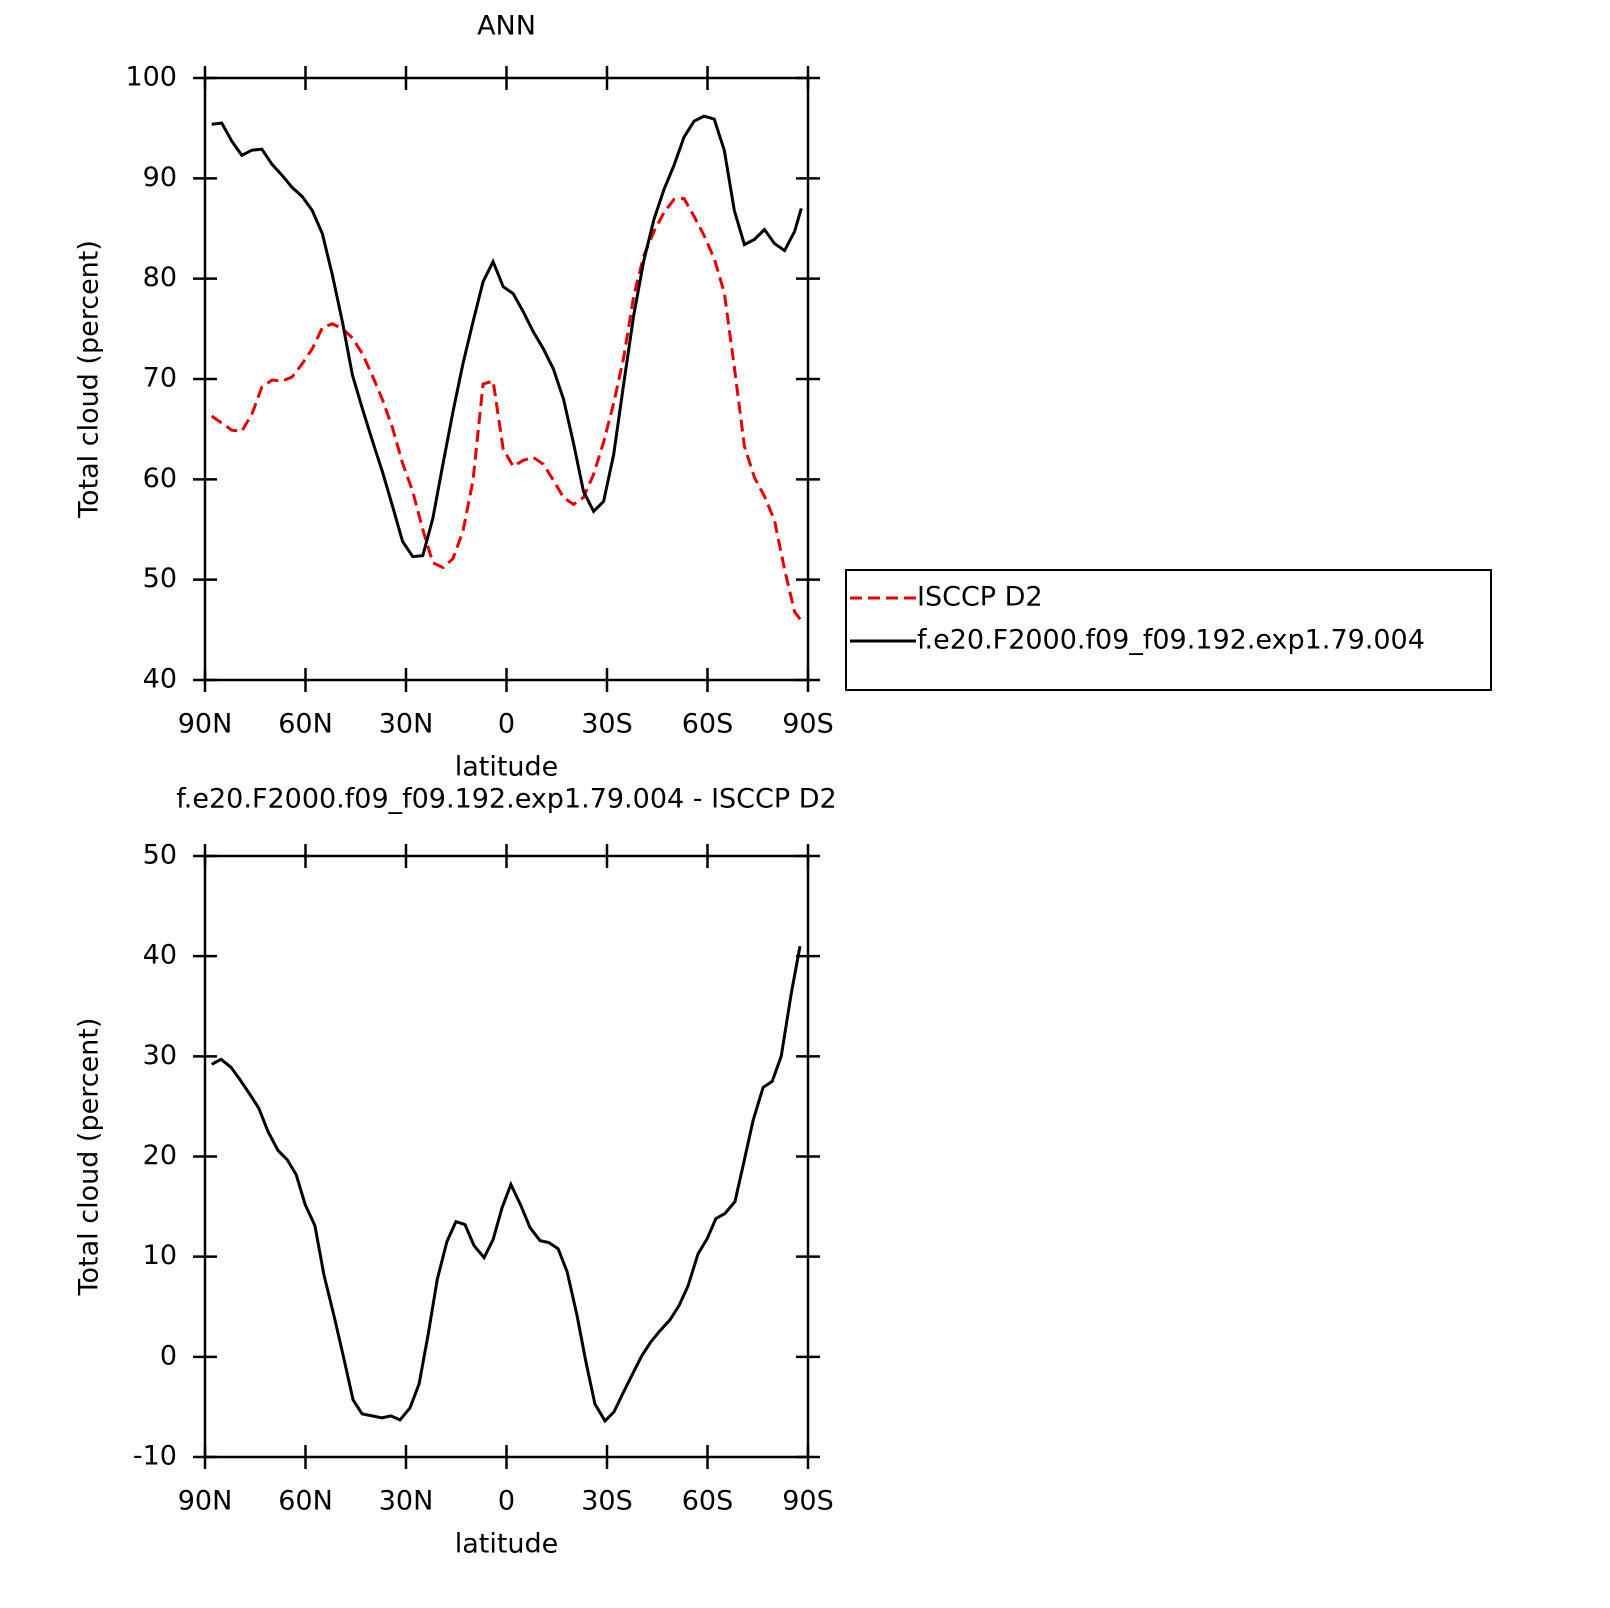  What do you see at coordinates (155, 1456) in the screenshot?
I see `y-tick-label: -10` at bounding box center [155, 1456].